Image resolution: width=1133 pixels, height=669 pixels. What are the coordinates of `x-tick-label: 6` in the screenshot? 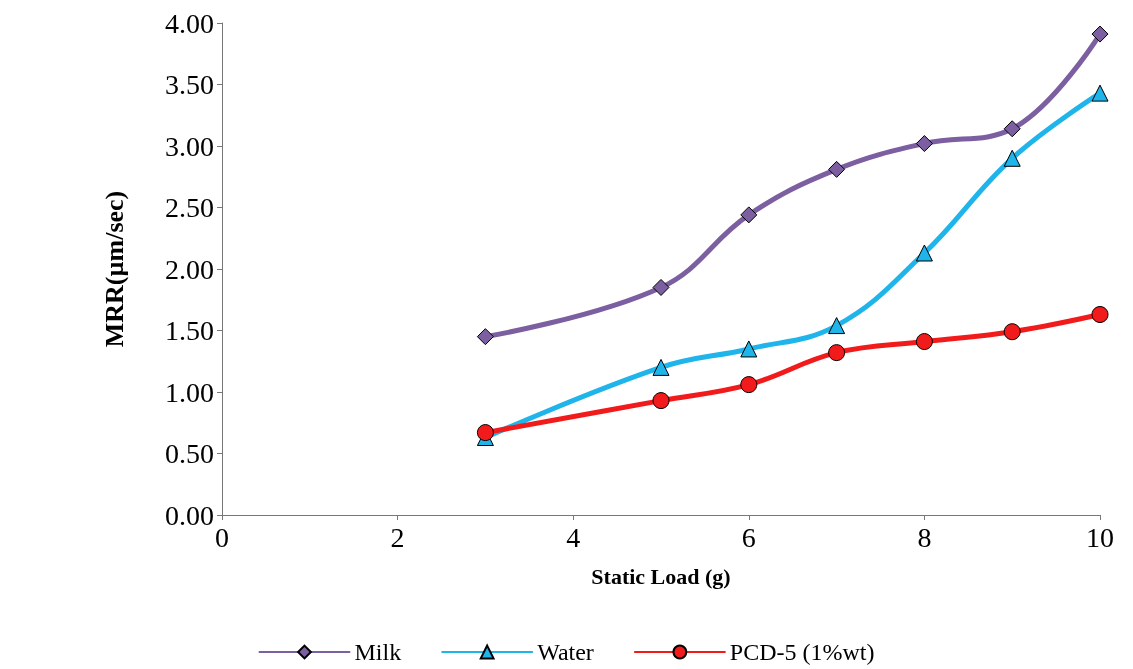 It's located at (748, 537).